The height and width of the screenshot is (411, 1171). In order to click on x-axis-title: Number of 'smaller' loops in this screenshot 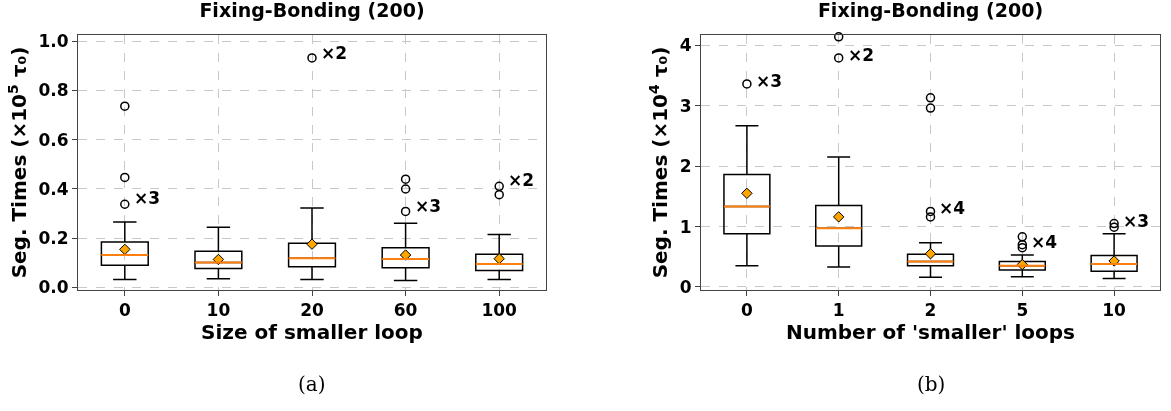, I will do `click(930, 332)`.